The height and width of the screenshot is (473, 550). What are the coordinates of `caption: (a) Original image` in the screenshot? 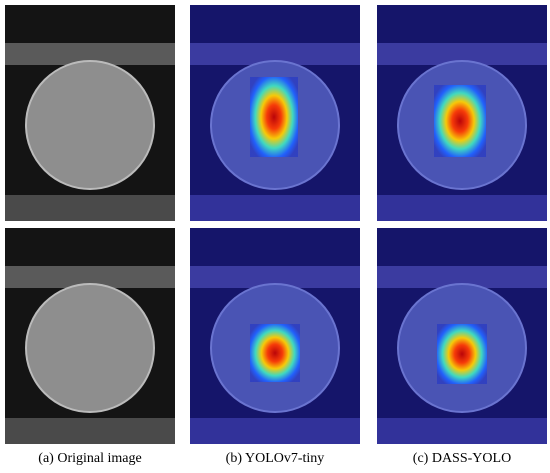 It's located at (89, 458).